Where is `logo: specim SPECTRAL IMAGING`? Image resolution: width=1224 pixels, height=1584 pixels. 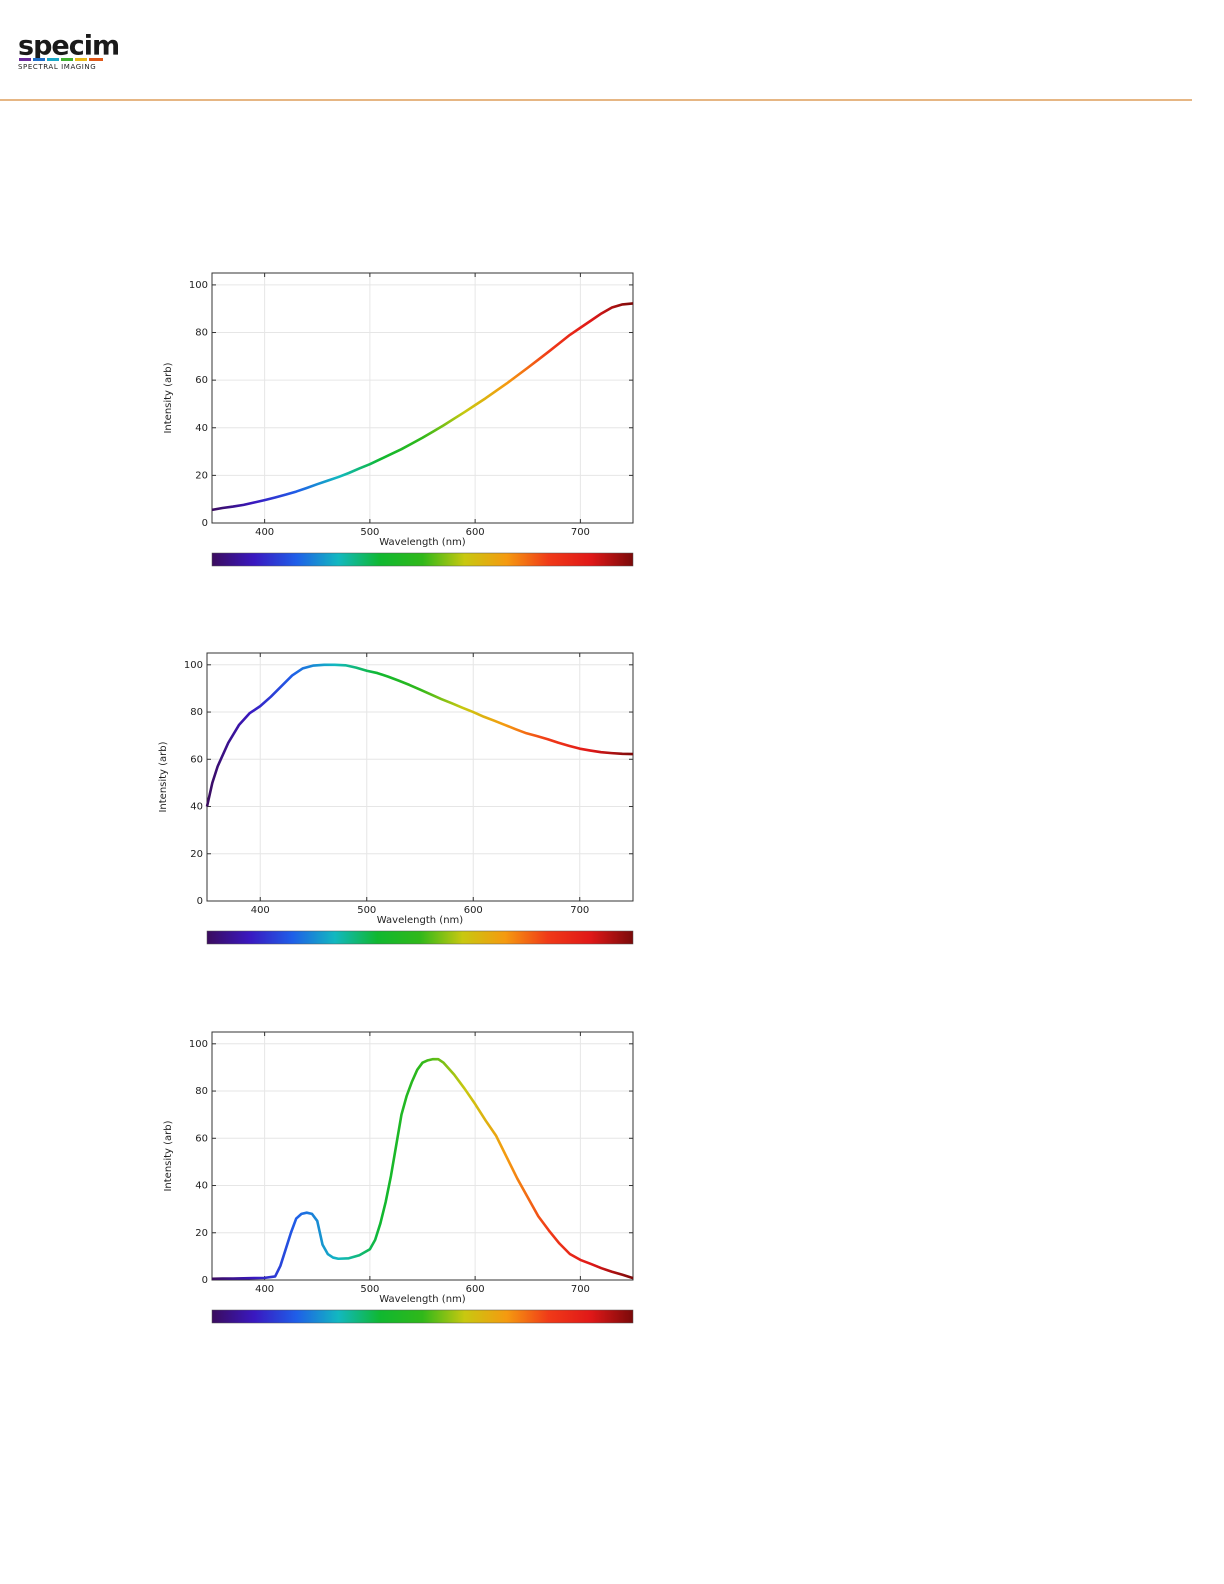
logo: specim SPECTRAL IMAGING is located at coordinates (69, 51).